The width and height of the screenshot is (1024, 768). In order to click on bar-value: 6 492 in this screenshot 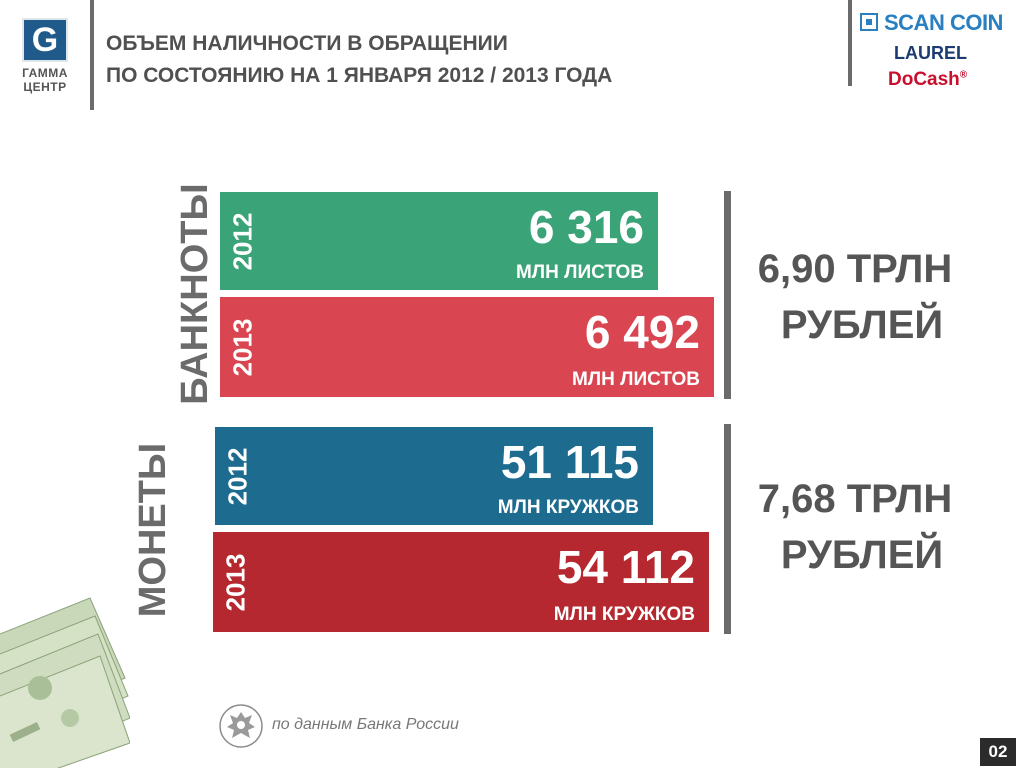, I will do `click(642, 332)`.